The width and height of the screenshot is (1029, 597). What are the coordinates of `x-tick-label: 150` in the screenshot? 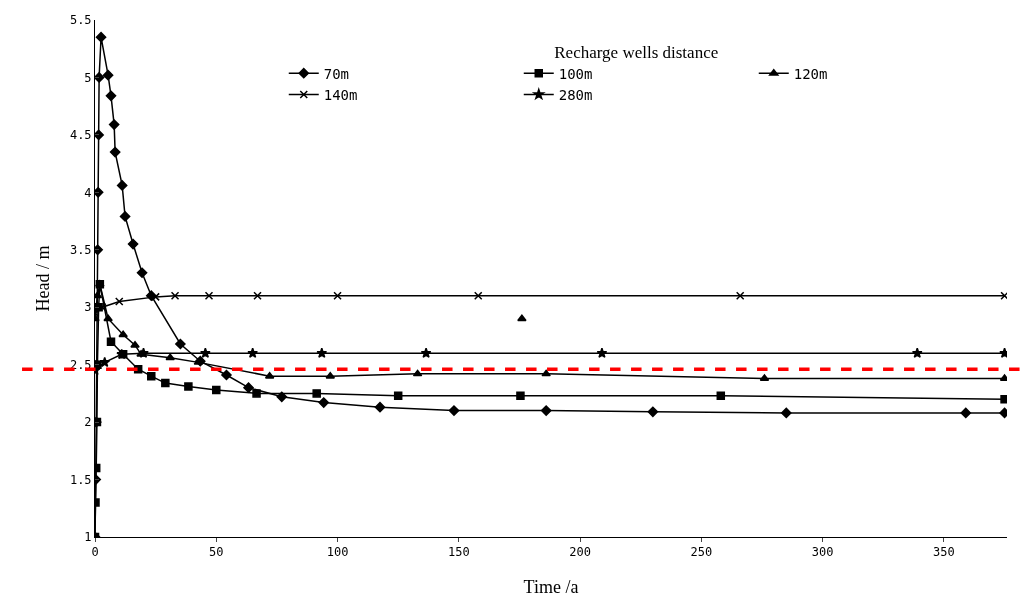 It's located at (458, 552).